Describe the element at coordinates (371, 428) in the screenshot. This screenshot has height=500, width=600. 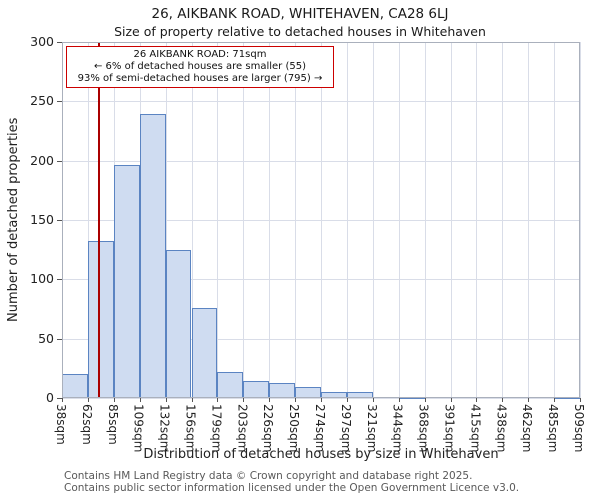
I see `x-tick-label: 321sqm` at that location.